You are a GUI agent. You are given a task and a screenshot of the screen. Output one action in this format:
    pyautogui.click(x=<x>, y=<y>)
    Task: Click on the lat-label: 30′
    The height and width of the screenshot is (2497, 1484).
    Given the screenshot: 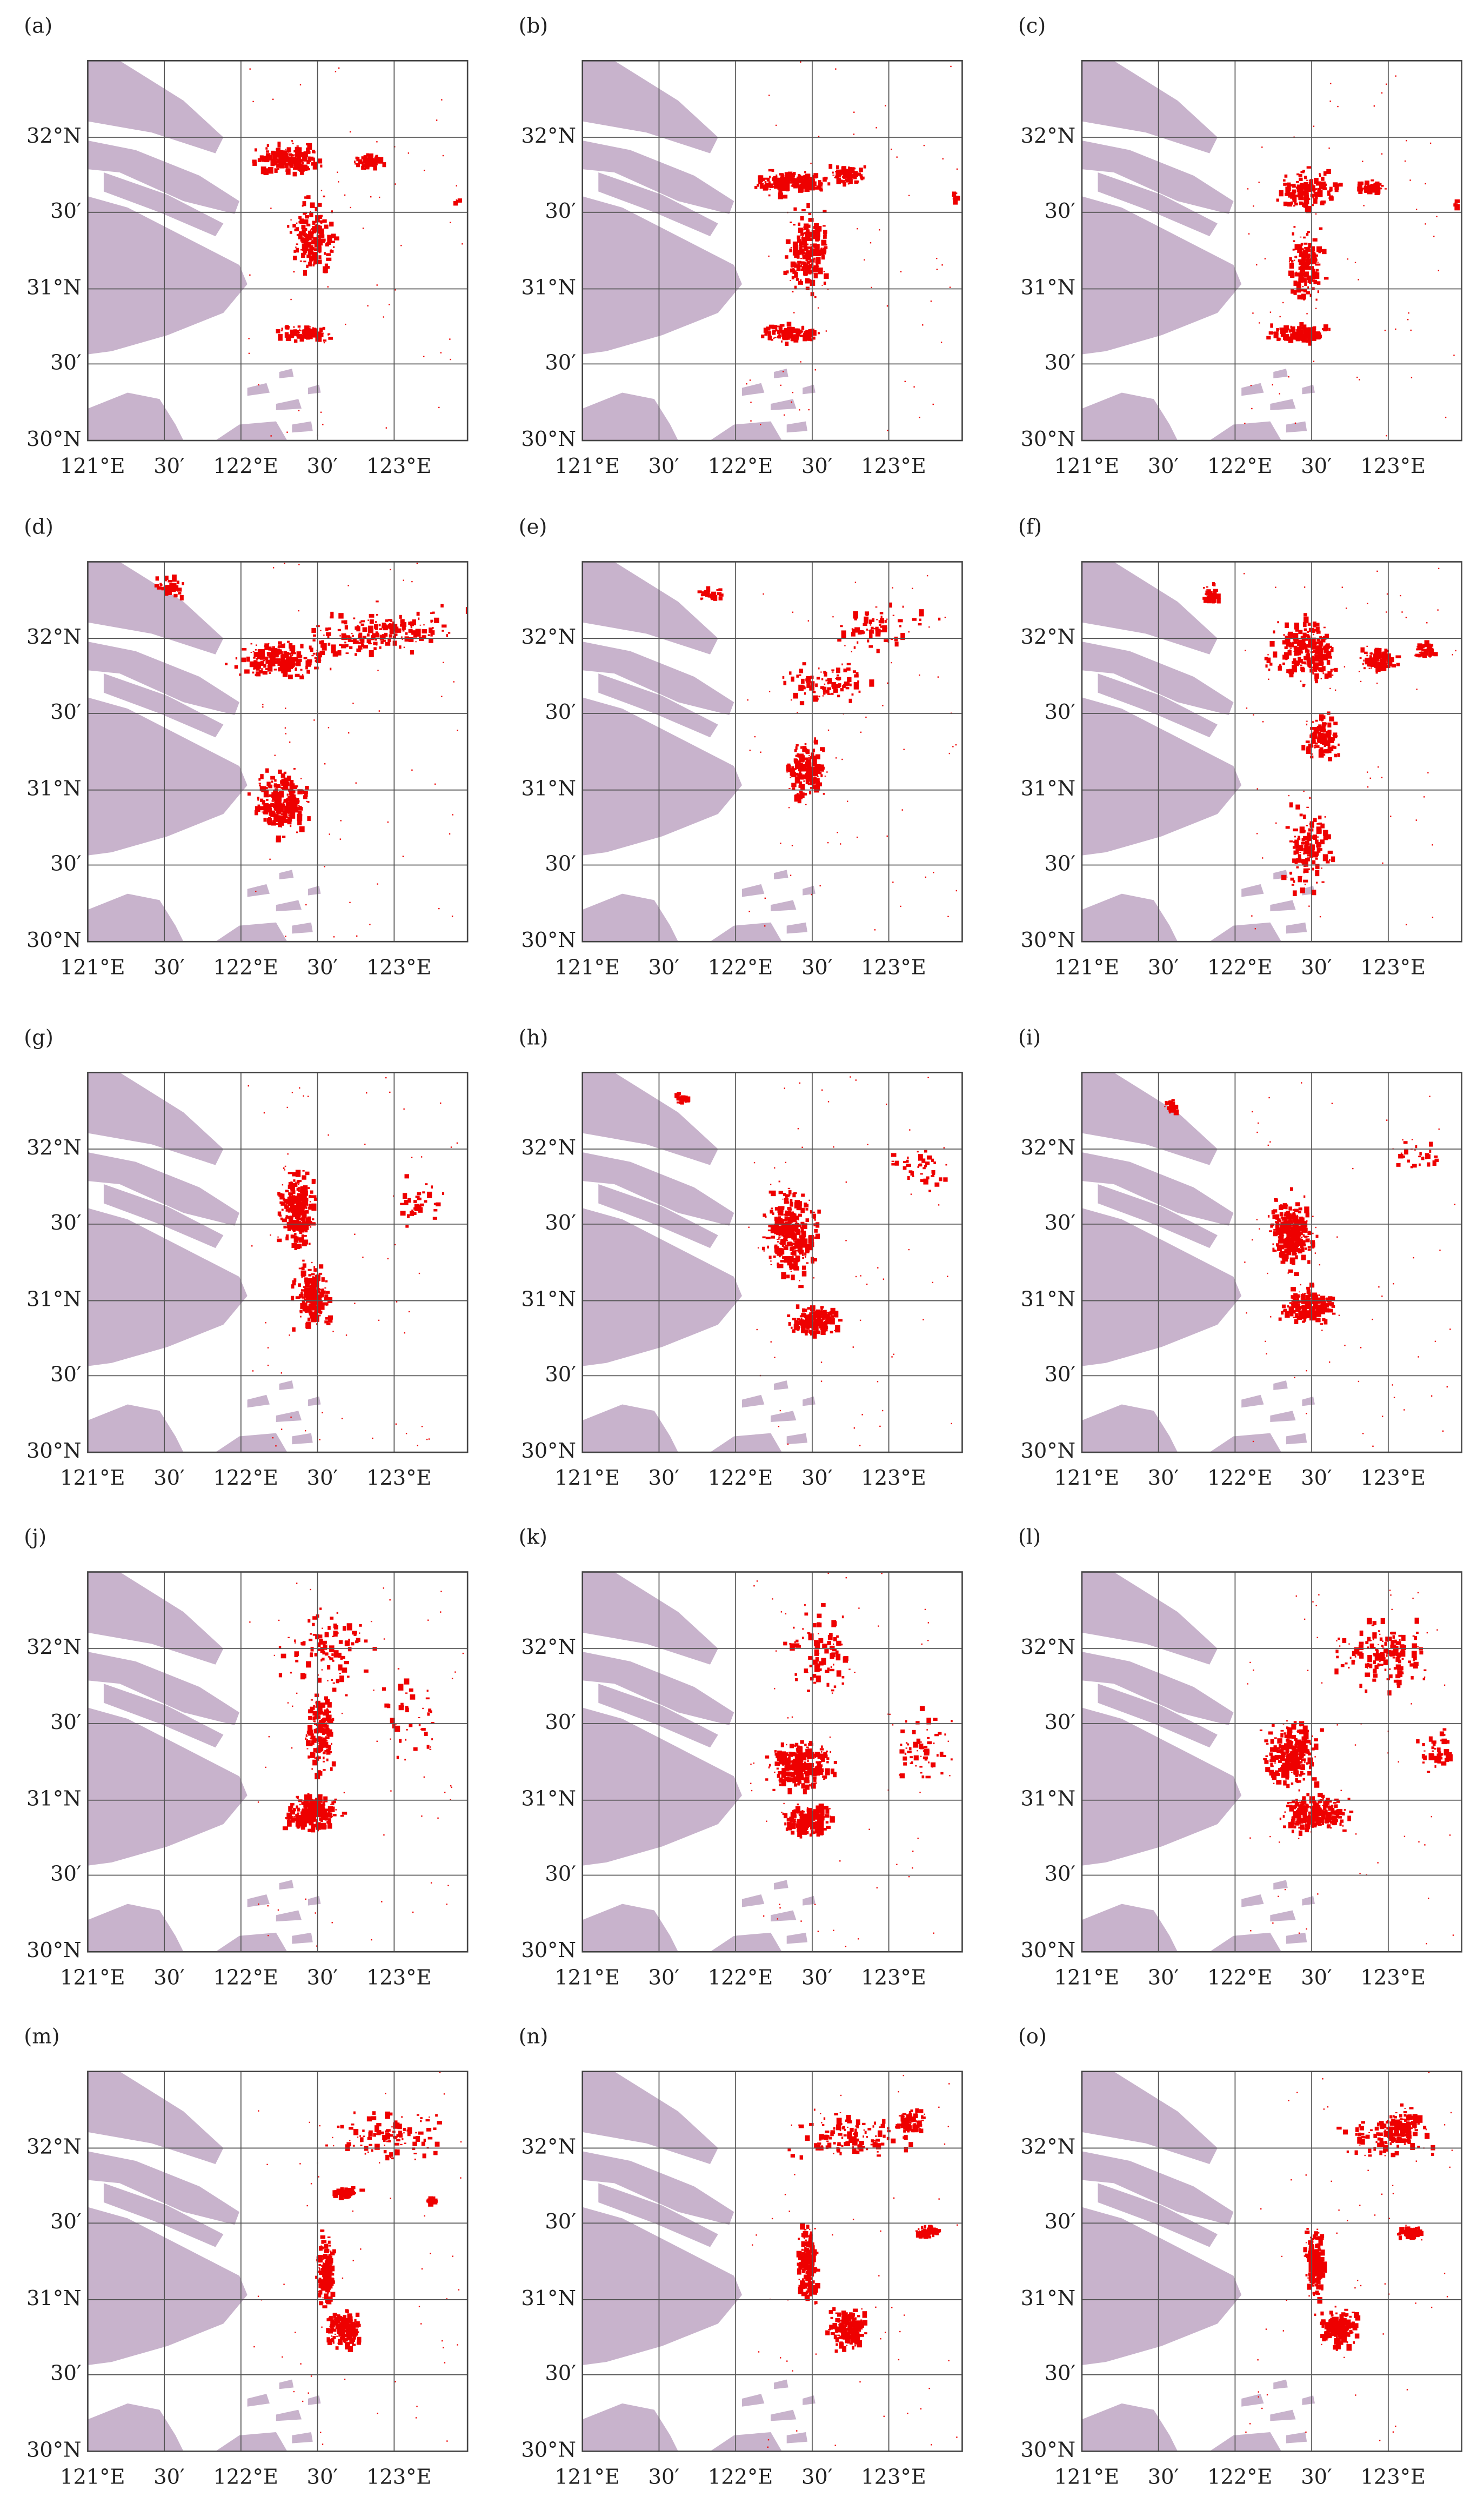 What is the action you would take?
    pyautogui.click(x=560, y=1223)
    